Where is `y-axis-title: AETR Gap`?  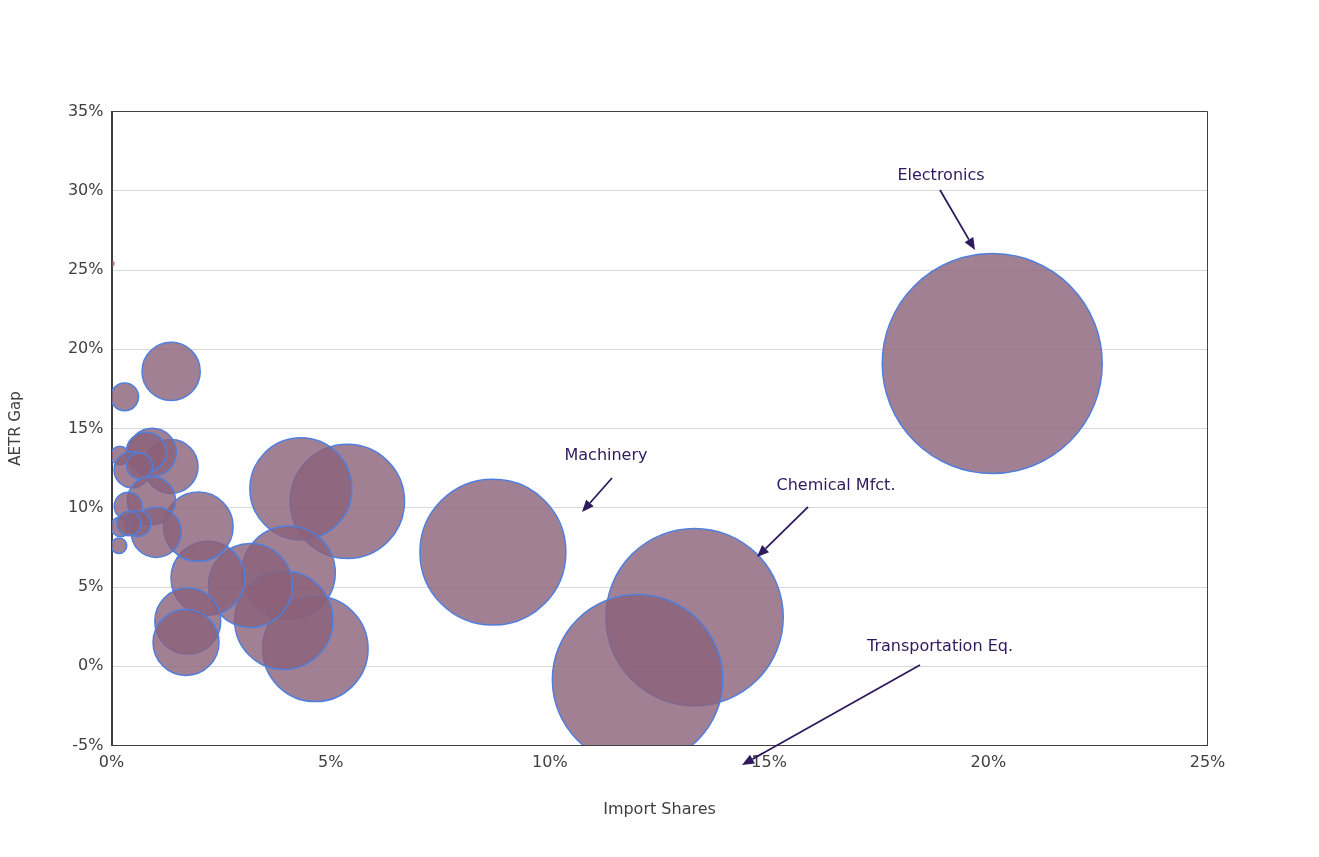 y-axis-title: AETR Gap is located at coordinates (15, 428).